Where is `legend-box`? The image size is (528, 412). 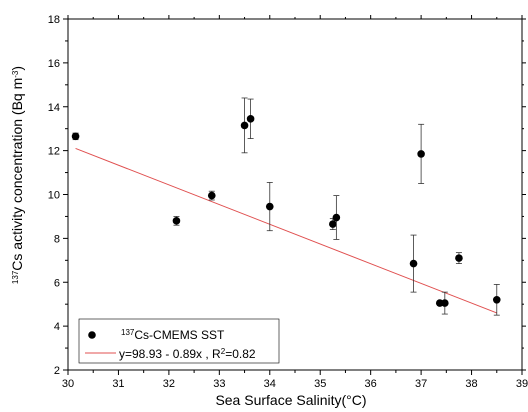
legend-box is located at coordinates (179, 341).